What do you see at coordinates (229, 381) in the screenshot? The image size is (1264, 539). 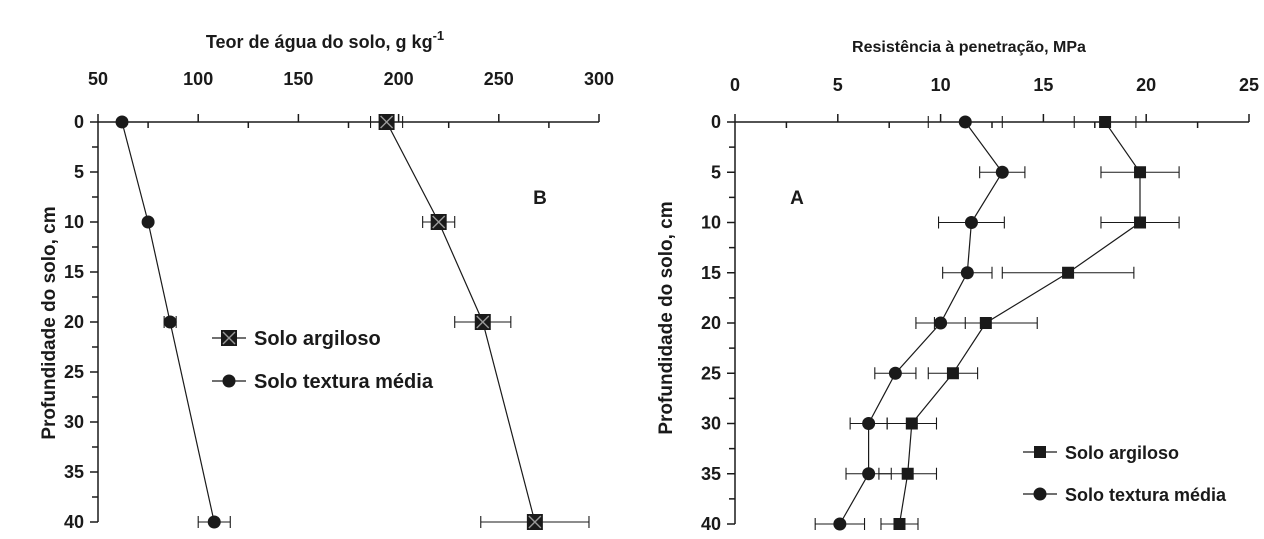 I see `panel-b-legend-textura-media-marker` at bounding box center [229, 381].